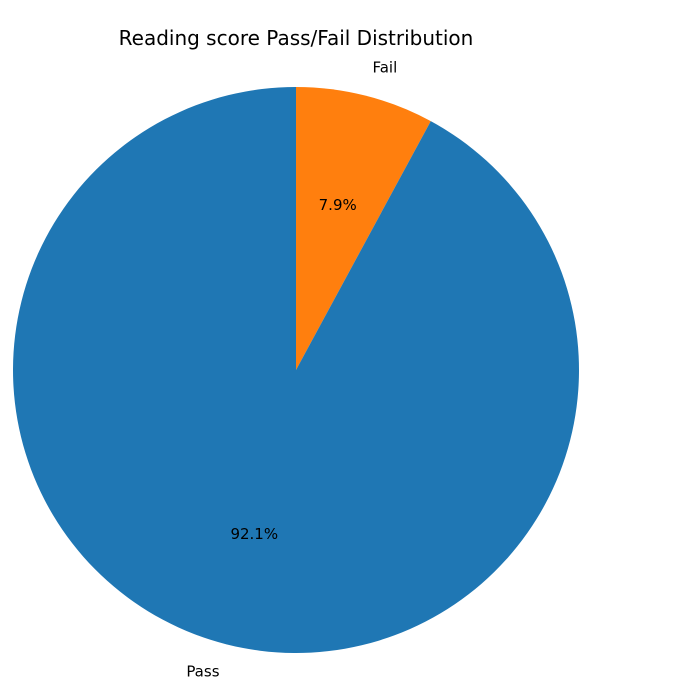  Describe the element at coordinates (296, 38) in the screenshot. I see `chart-title: Reading score Pass/Fail Distribution` at that location.